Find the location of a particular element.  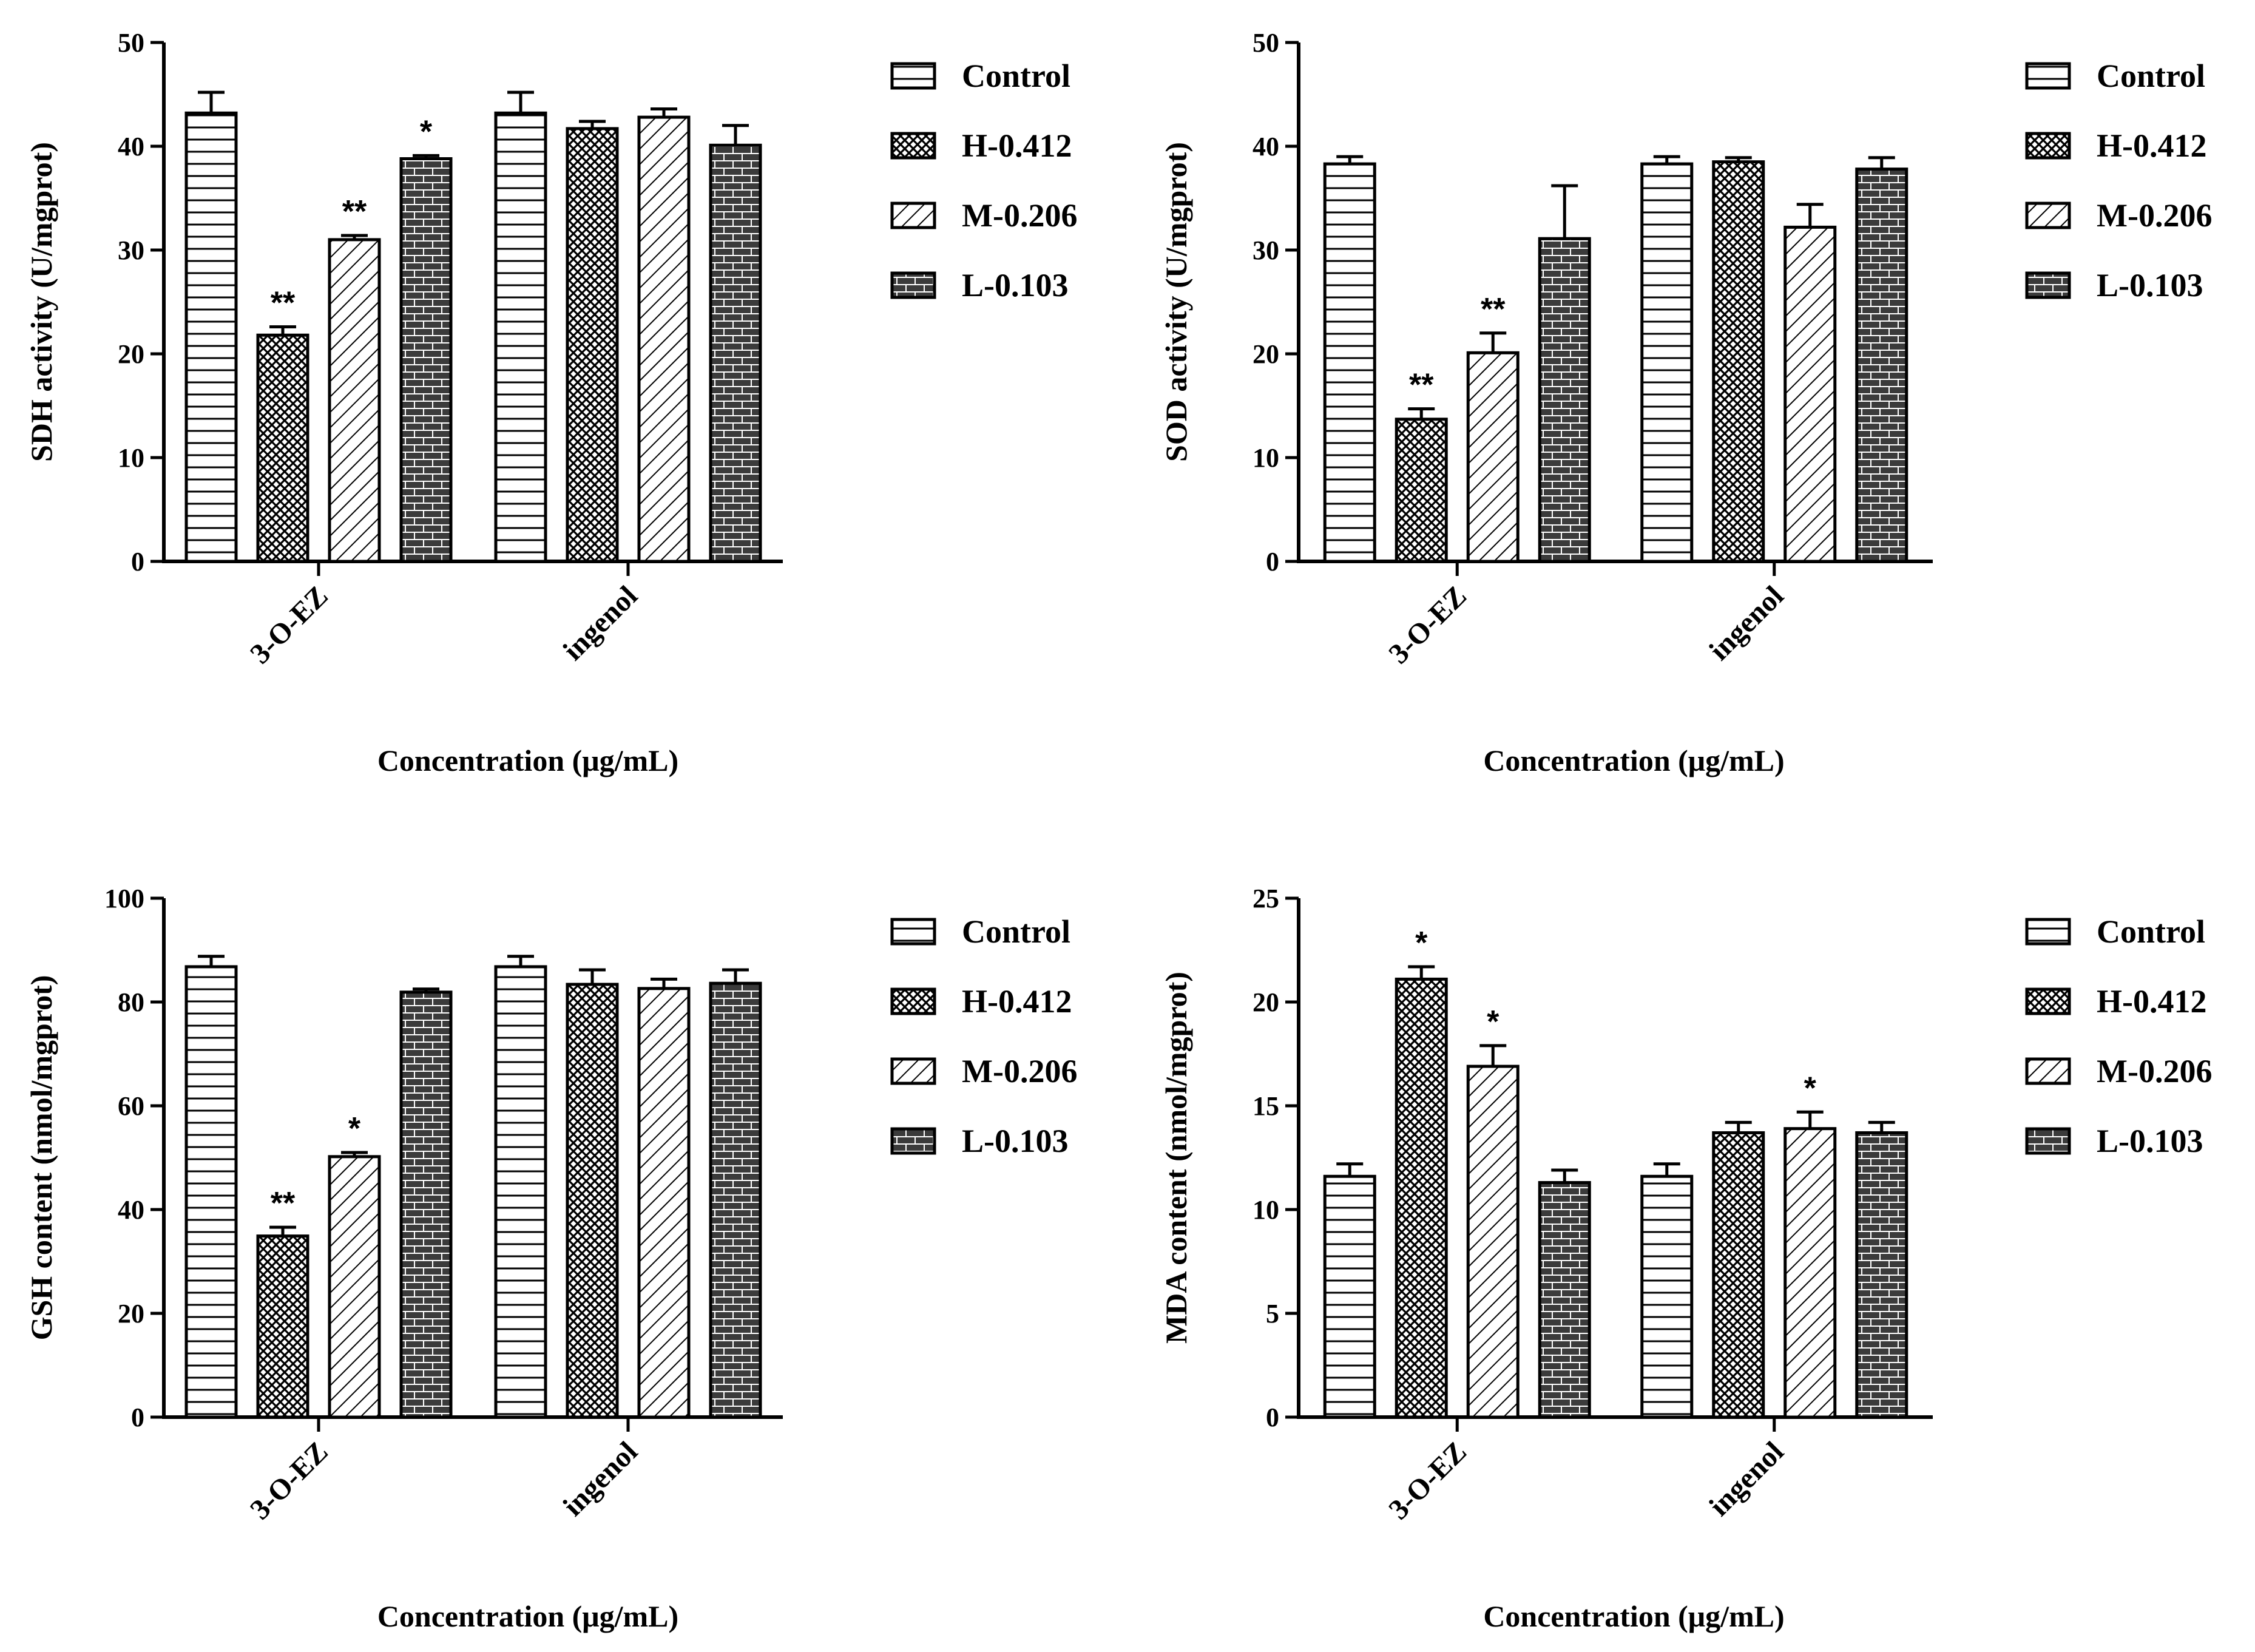

y-axis-title: SDH activity (U/mgprot) is located at coordinates (41, 302).